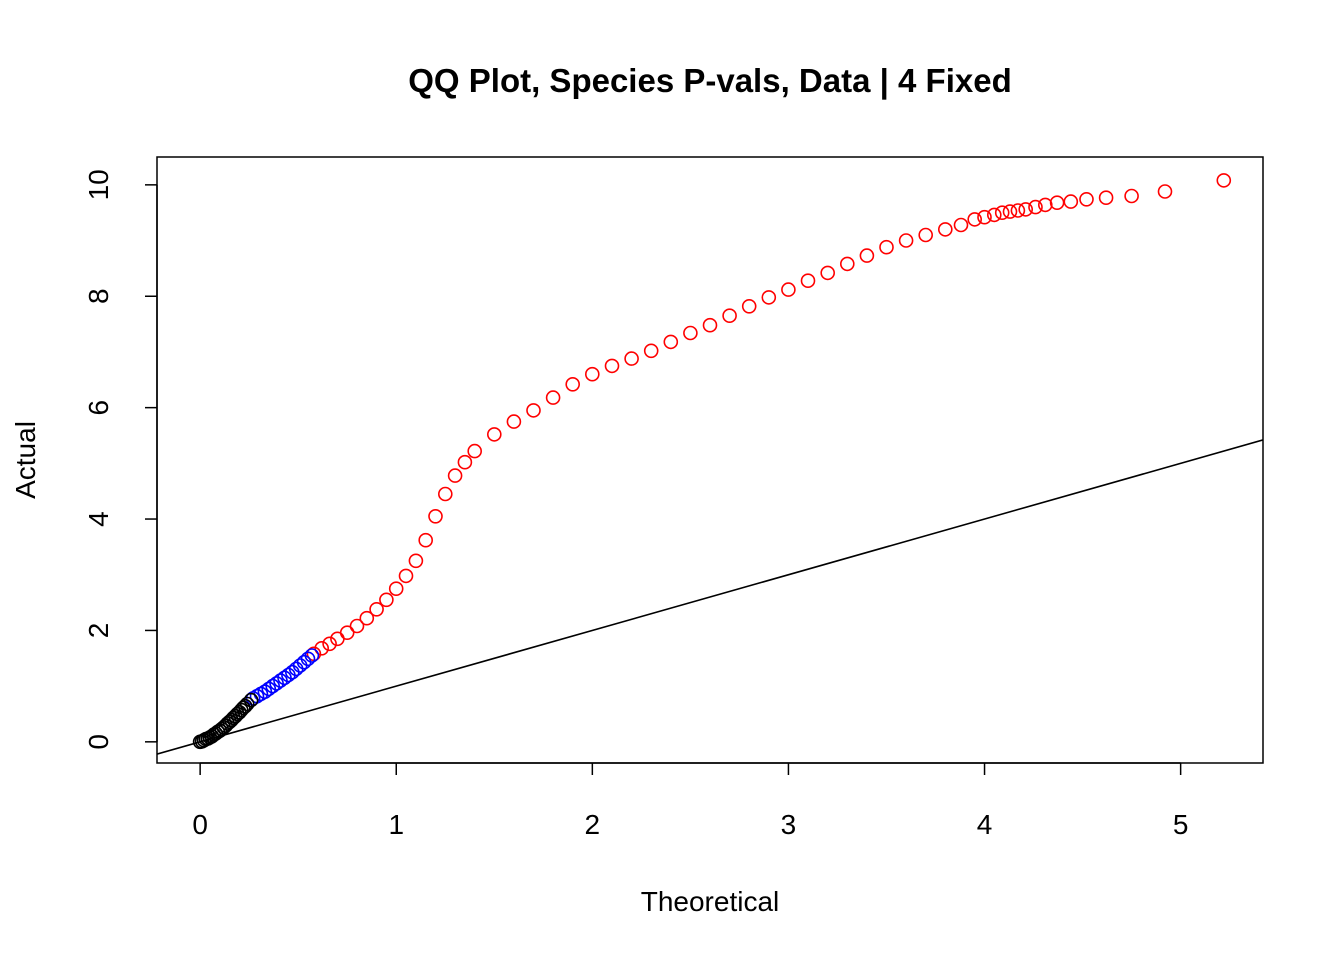 The height and width of the screenshot is (965, 1344). What do you see at coordinates (25, 460) in the screenshot?
I see `y-axis-title: Actual` at bounding box center [25, 460].